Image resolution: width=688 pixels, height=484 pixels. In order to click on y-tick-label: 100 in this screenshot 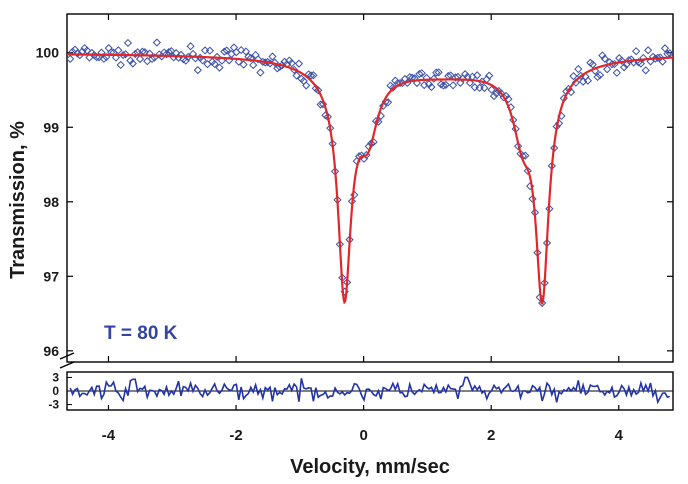, I will do `click(48, 53)`.